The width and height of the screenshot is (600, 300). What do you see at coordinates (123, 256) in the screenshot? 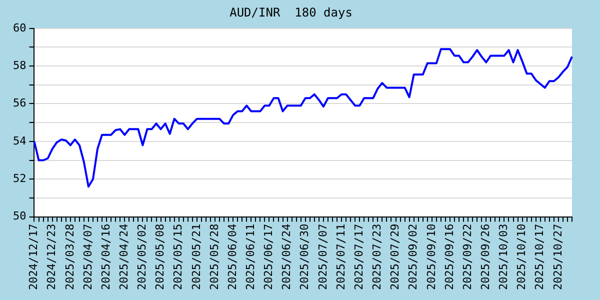
I see `x-tick-label: 2025/04/24` at bounding box center [123, 256].